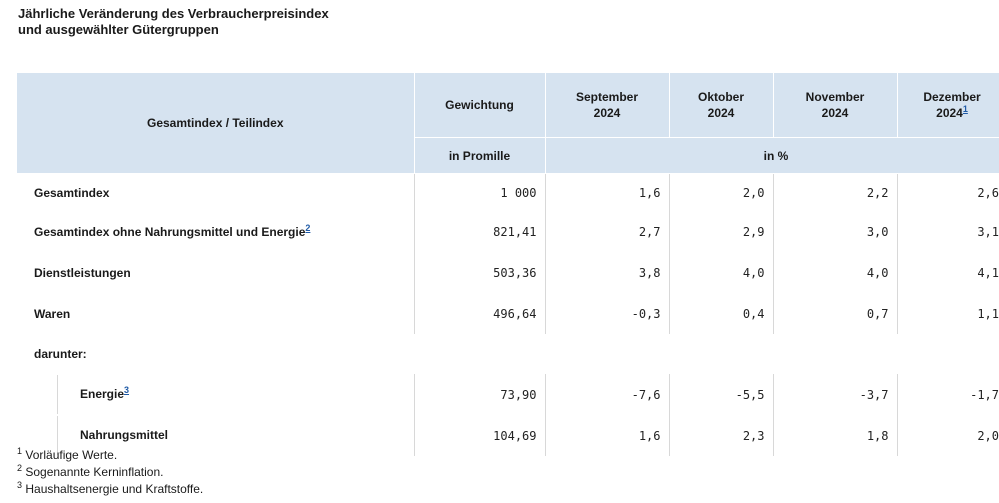 The width and height of the screenshot is (999, 503). I want to click on row-value: -0,3, so click(607, 313).